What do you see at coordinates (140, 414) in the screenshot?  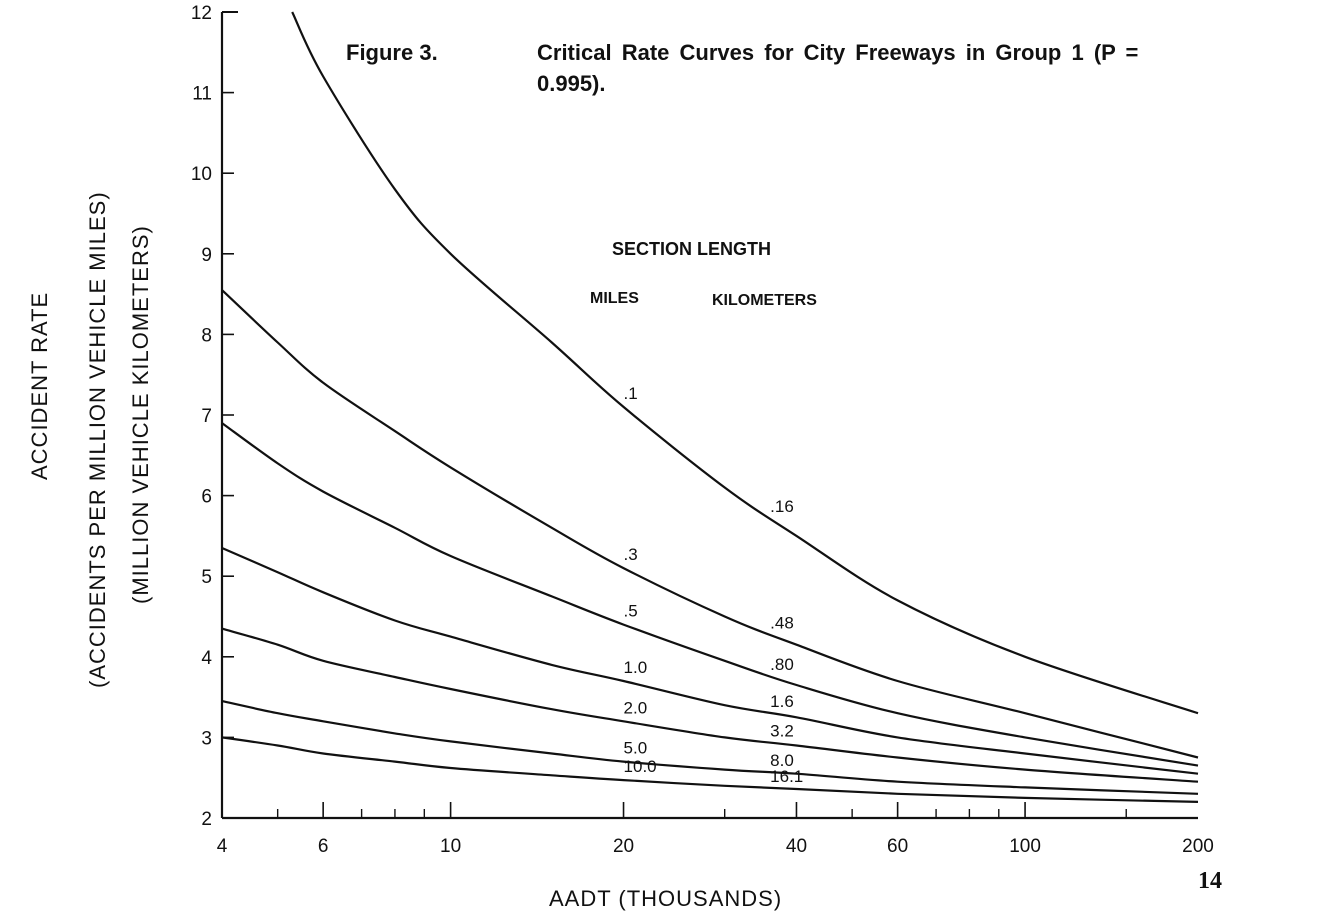 I see `y-axis-title-line3: (MILLION VEHICLE KILOMETERS)` at bounding box center [140, 414].